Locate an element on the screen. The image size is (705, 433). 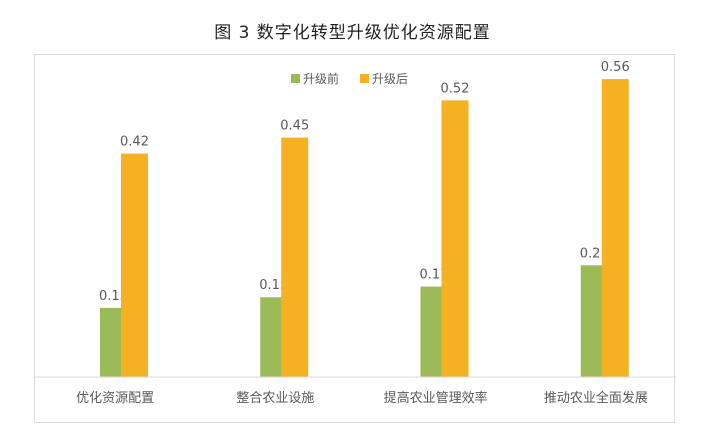
data-label-after-3: 0.52 is located at coordinates (455, 88).